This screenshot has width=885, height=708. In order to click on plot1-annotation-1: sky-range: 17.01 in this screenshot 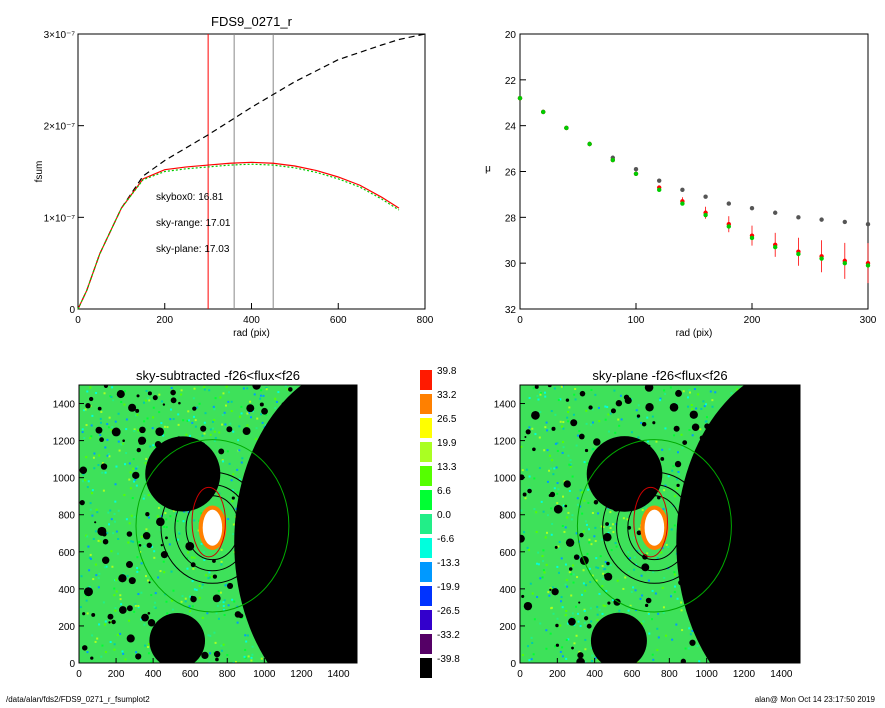, I will do `click(193, 223)`.